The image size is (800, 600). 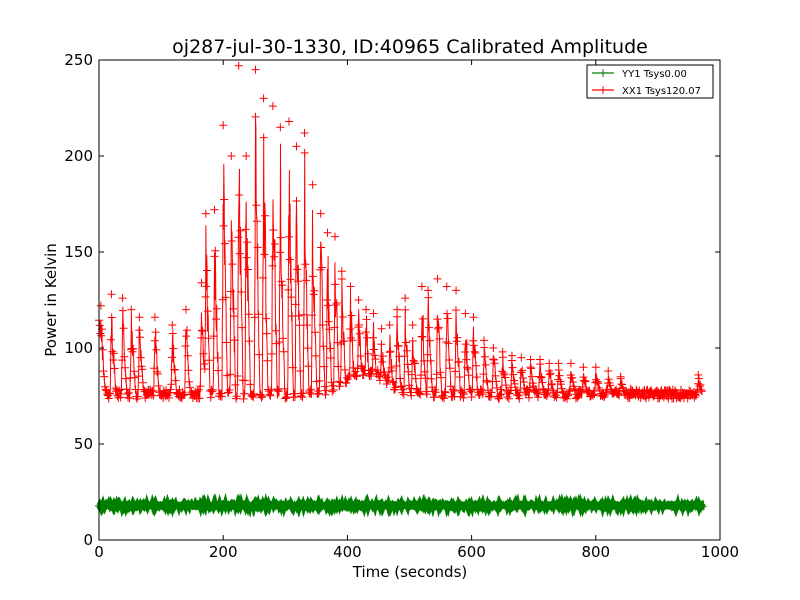 What do you see at coordinates (51, 300) in the screenshot?
I see `y-axis-label: Power in Kelvin` at bounding box center [51, 300].